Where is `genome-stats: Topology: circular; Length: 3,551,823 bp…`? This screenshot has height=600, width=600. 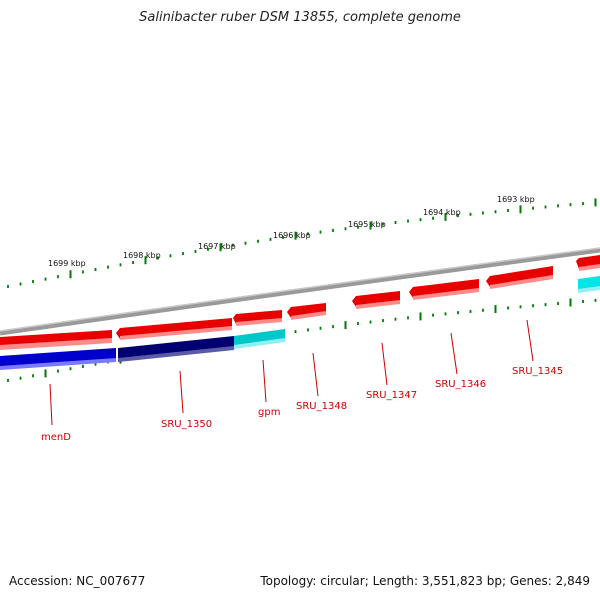
genome-stats: Topology: circular; Length: 3,551,823 bp… is located at coordinates (425, 581).